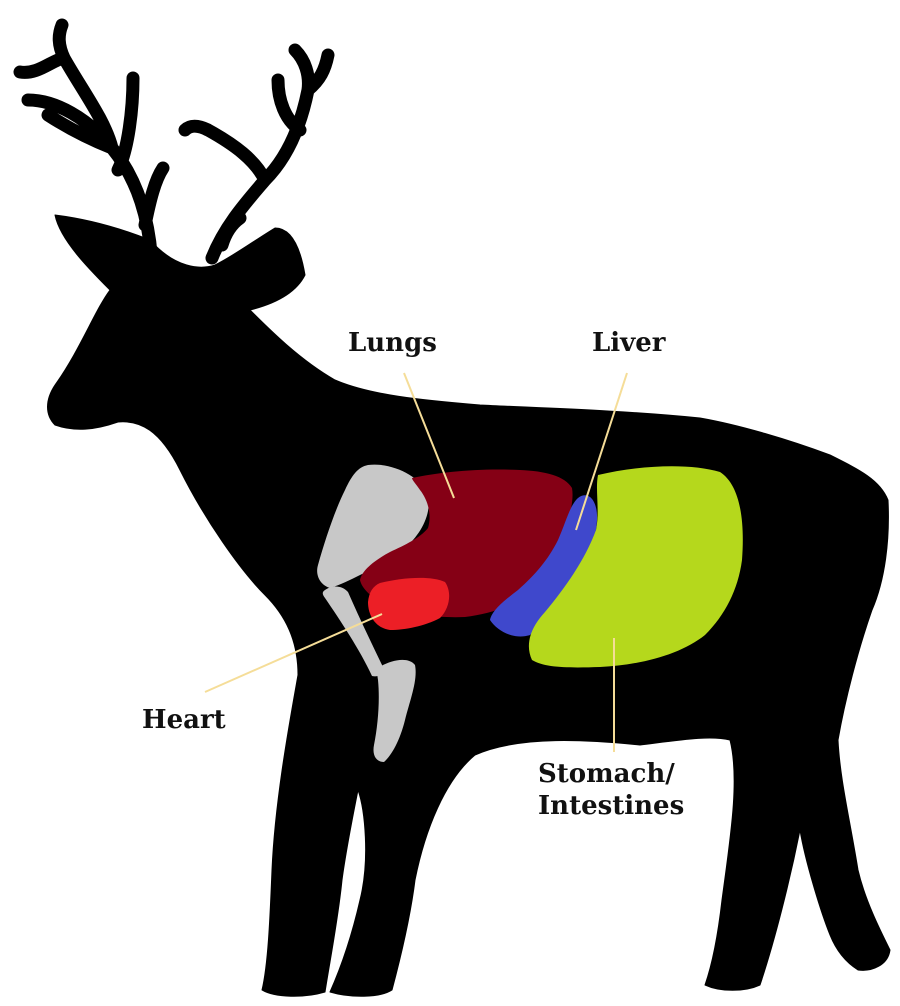 Image resolution: width=900 pixels, height=1006 pixels. What do you see at coordinates (91, 146) in the screenshot?
I see `left-antler` at bounding box center [91, 146].